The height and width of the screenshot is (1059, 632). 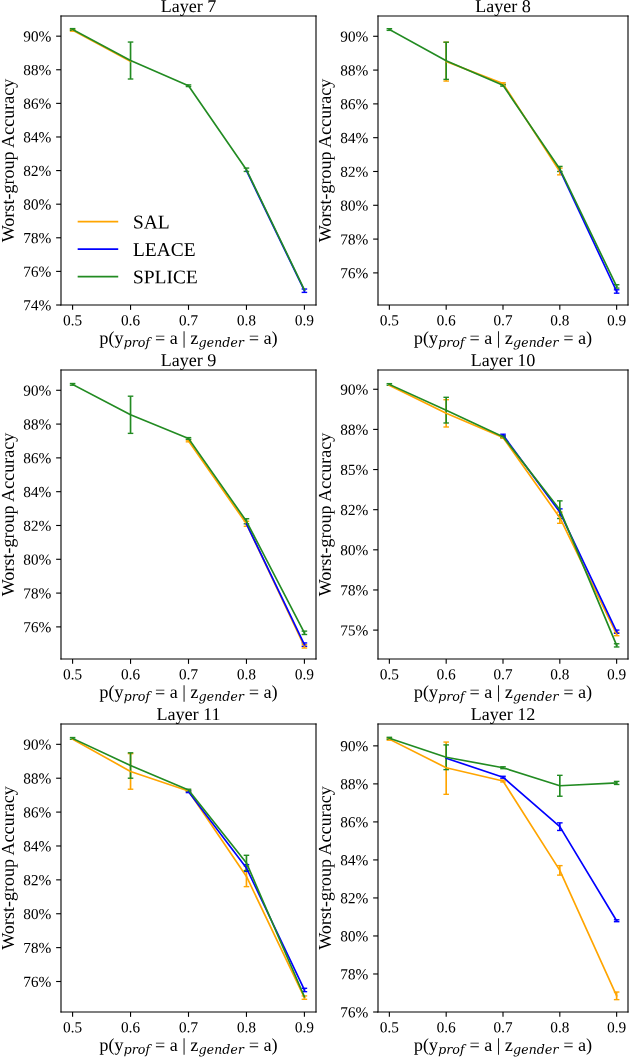 What do you see at coordinates (164, 250) in the screenshot?
I see `legend-label: LEACE` at bounding box center [164, 250].